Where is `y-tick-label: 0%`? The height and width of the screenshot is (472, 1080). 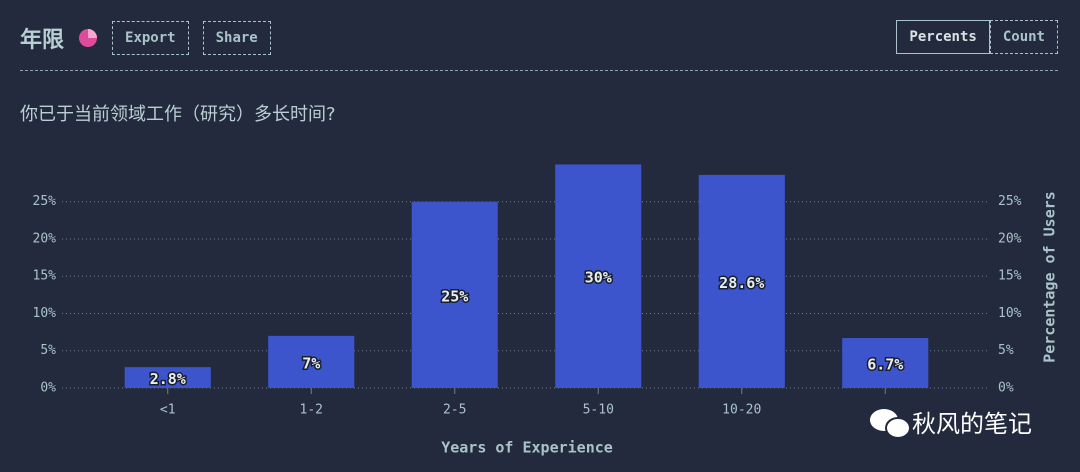 y-tick-label: 0% is located at coordinates (48, 388).